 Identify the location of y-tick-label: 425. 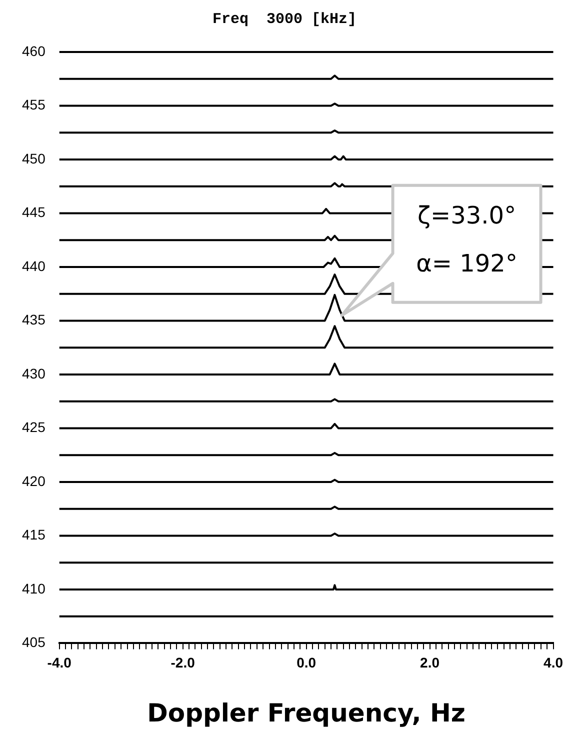
(34, 427).